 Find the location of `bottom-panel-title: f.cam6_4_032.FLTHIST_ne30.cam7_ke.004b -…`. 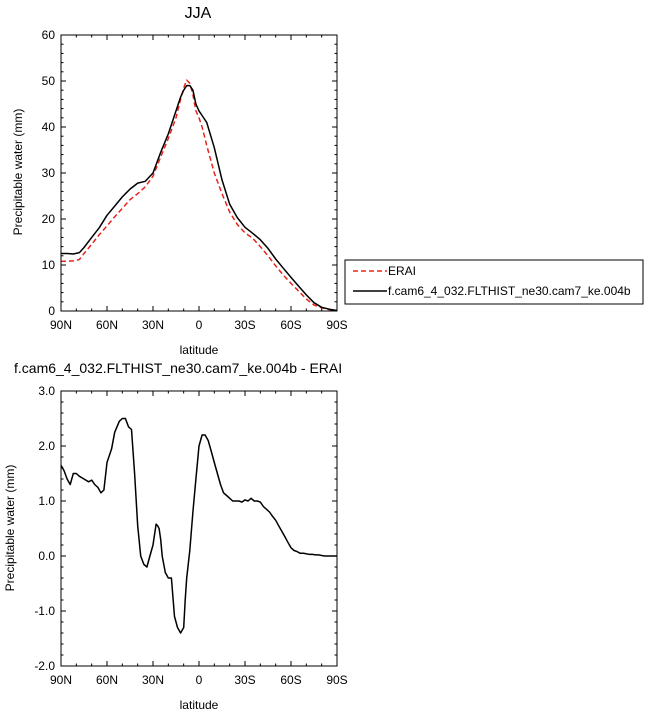

bottom-panel-title: f.cam6_4_032.FLTHIST_ne30.cam7_ke.004b -… is located at coordinates (178, 368).